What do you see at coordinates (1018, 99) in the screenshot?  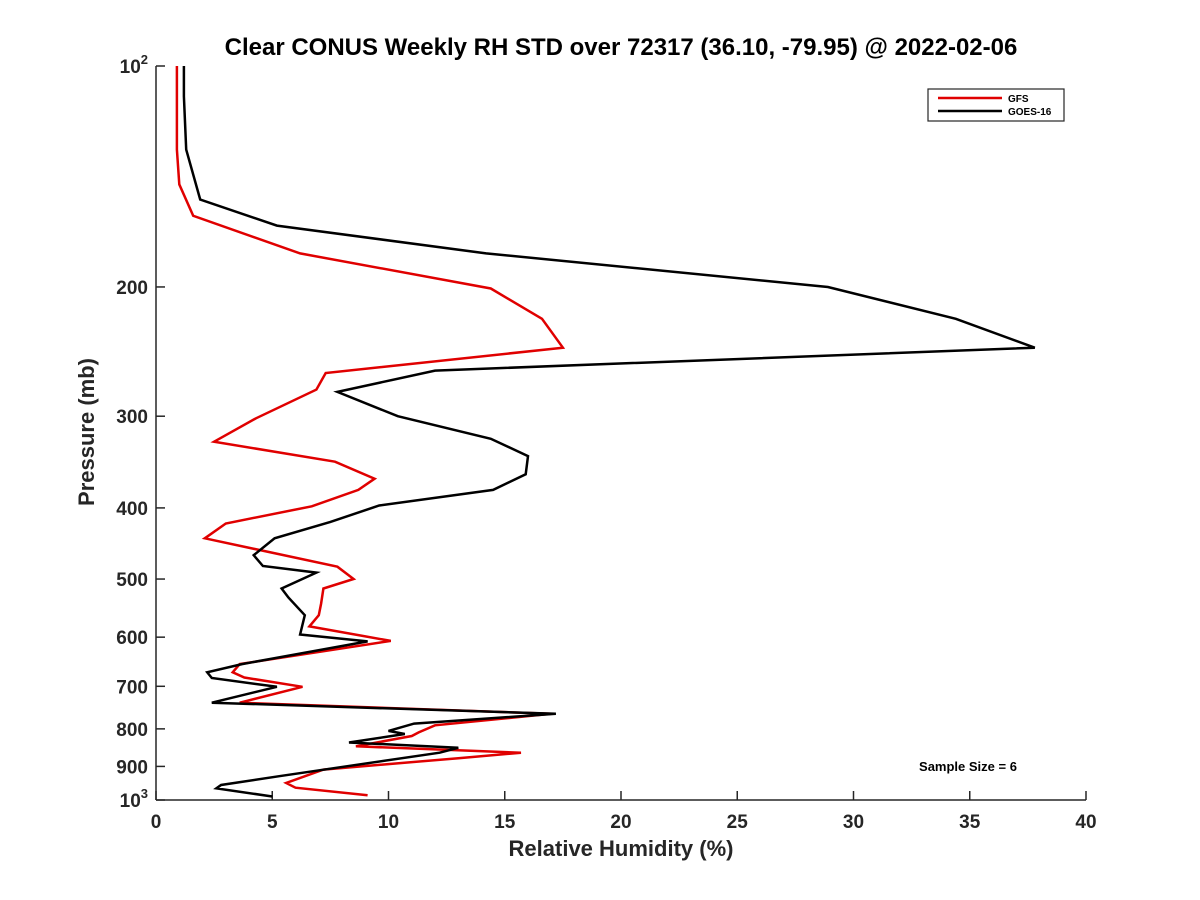 I see `legend-entry: GFS` at bounding box center [1018, 99].